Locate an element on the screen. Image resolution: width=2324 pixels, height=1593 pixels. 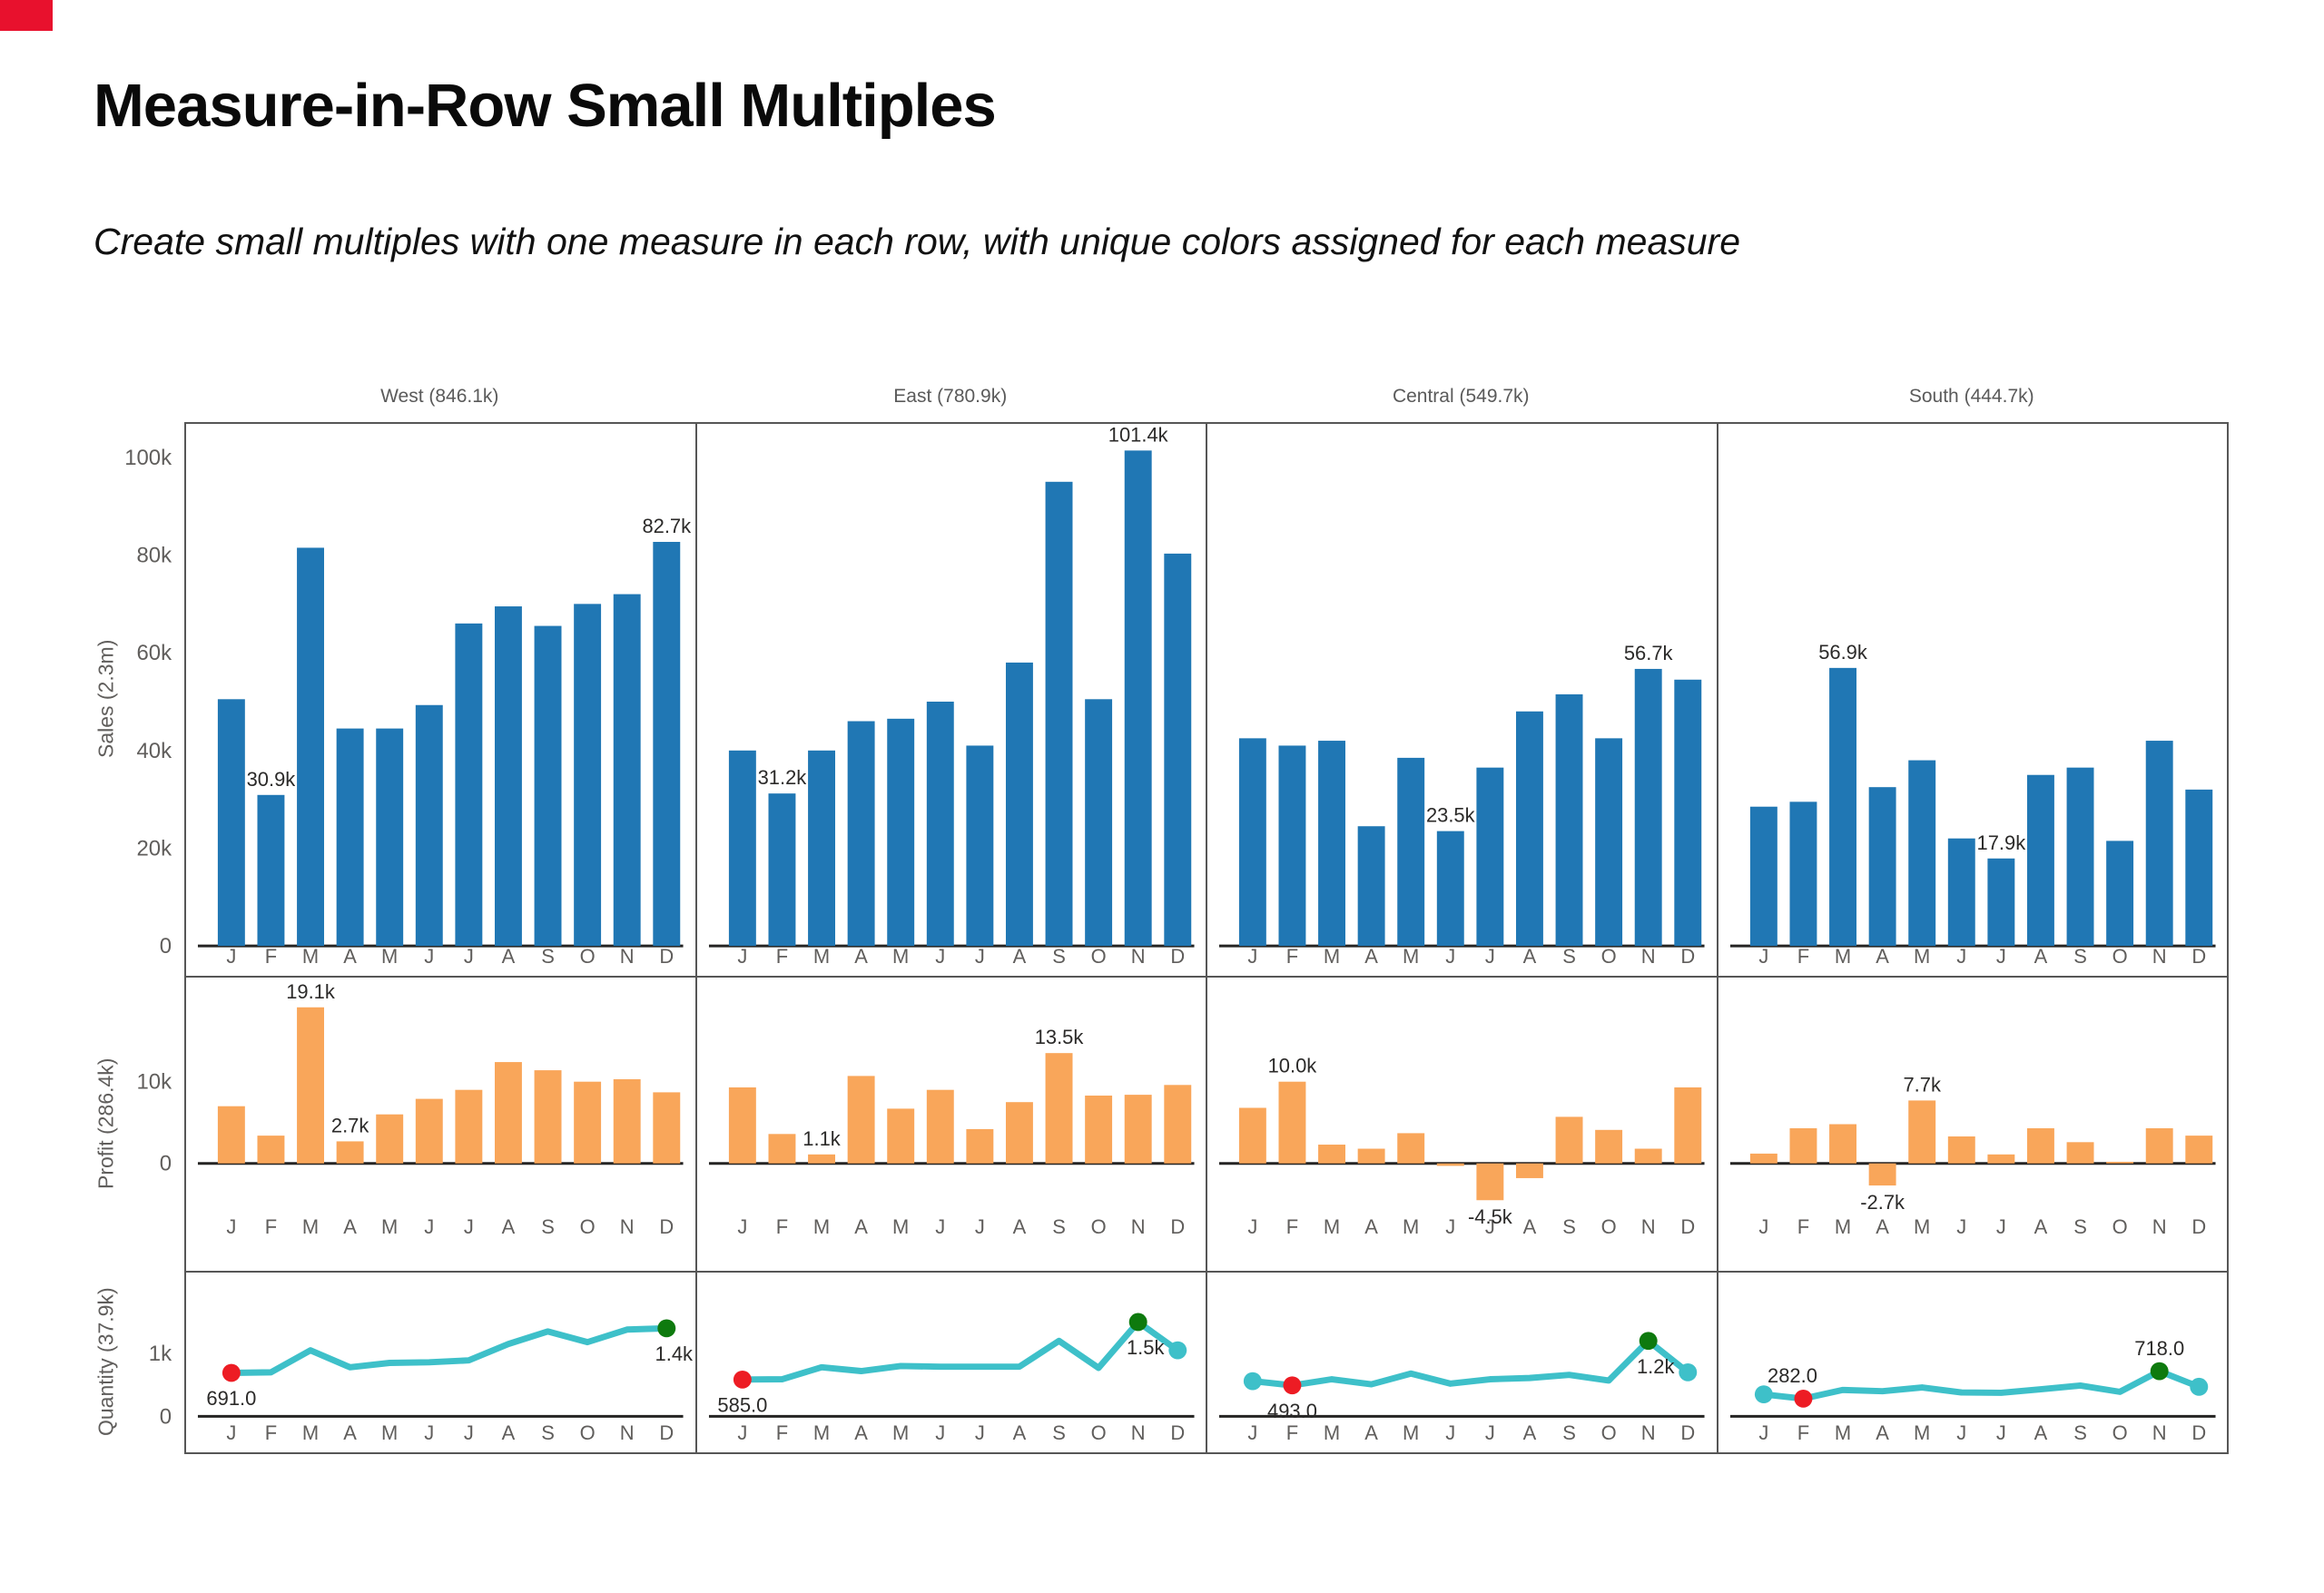
svg-text: 493.0 is located at coordinates (1292, 1411).